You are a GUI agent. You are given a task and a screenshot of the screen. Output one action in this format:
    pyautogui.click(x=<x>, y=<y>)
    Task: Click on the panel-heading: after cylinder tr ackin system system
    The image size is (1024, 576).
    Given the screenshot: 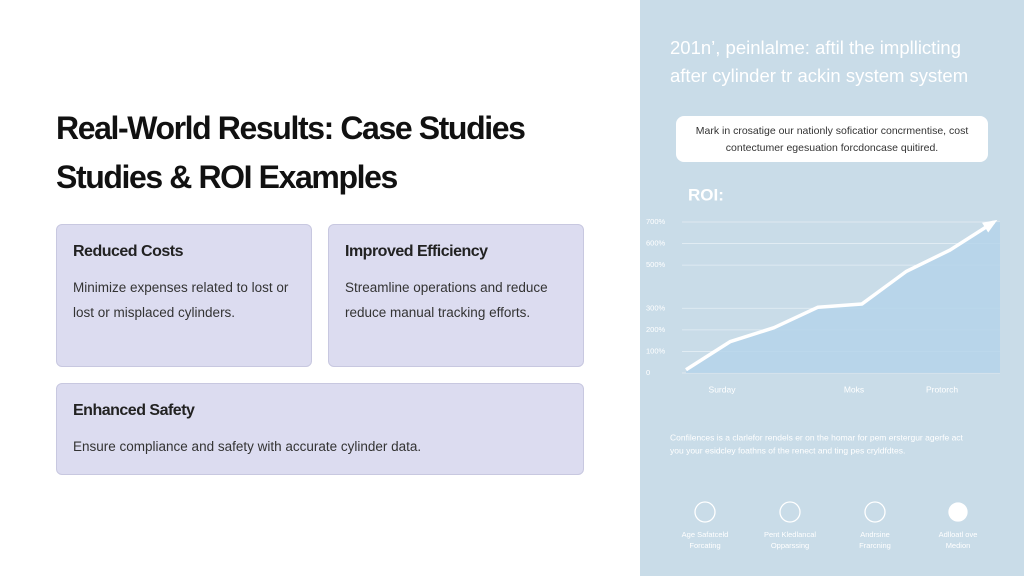 What is the action you would take?
    pyautogui.click(x=819, y=75)
    